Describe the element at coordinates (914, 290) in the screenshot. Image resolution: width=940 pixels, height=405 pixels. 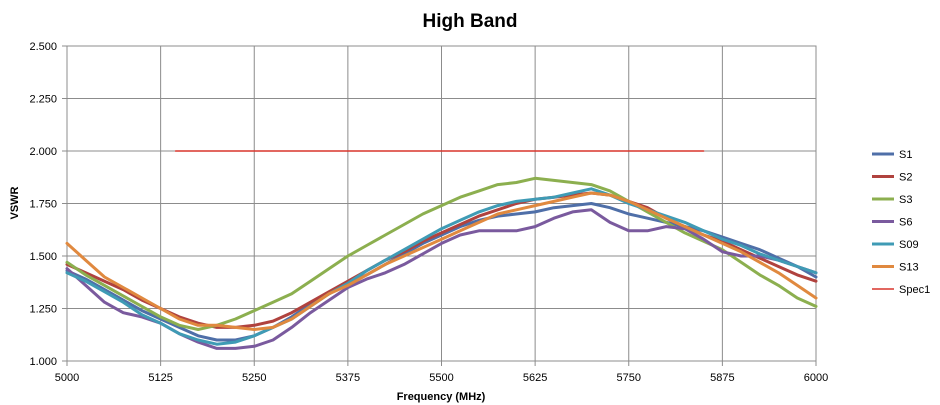
I see `legend-label-spec1: Spec1` at that location.